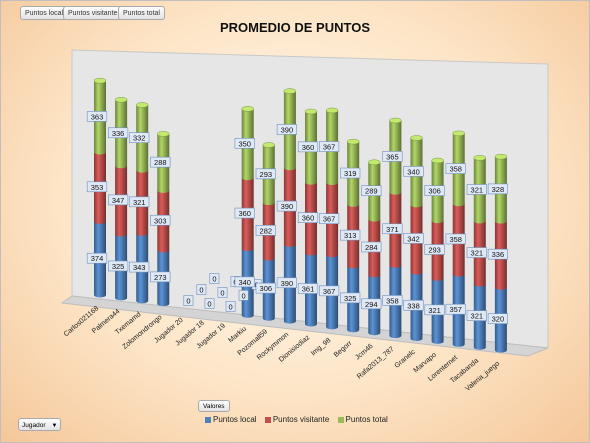 The width and height of the screenshot is (590, 443). I want to click on data-label: 294, so click(371, 304).